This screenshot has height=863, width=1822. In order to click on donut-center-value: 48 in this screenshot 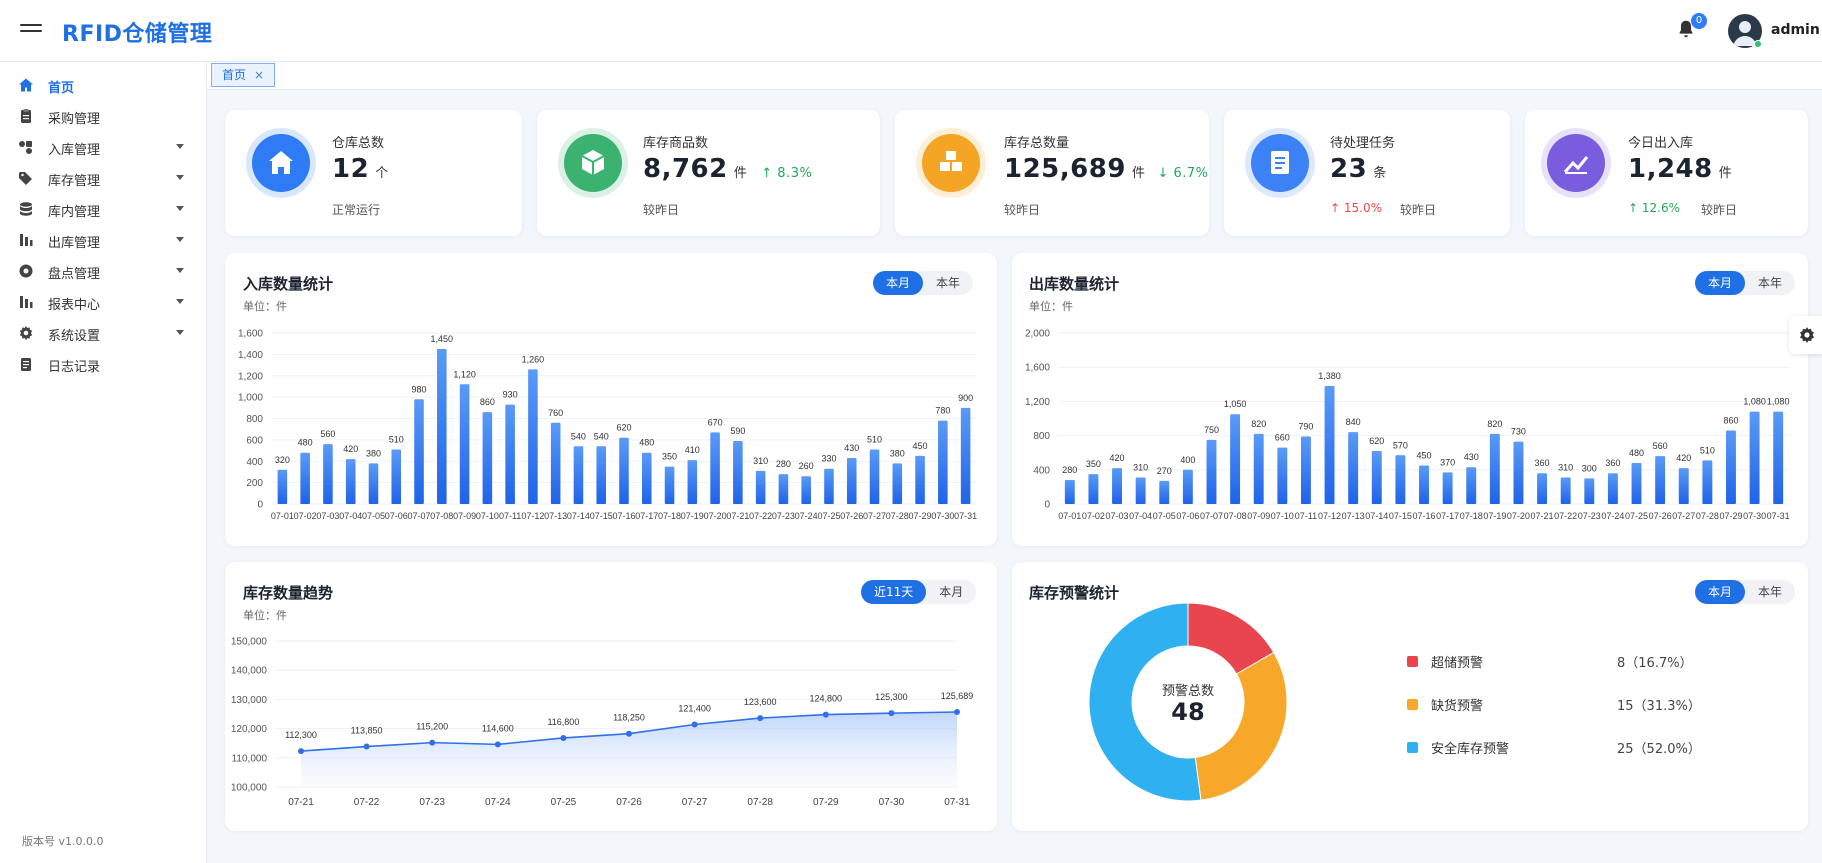, I will do `click(1188, 712)`.